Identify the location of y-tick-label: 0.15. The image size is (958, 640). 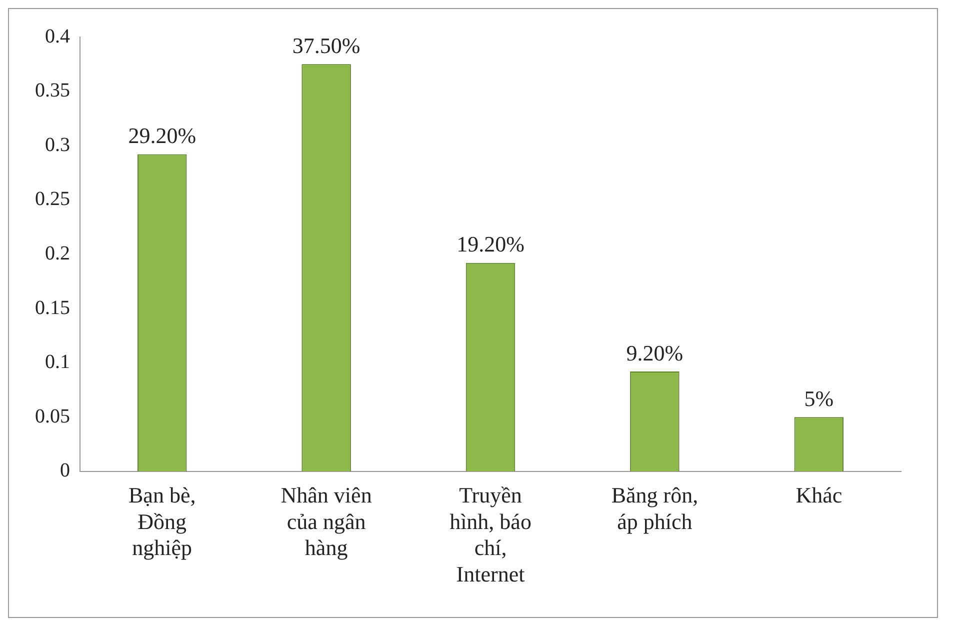
(52, 307).